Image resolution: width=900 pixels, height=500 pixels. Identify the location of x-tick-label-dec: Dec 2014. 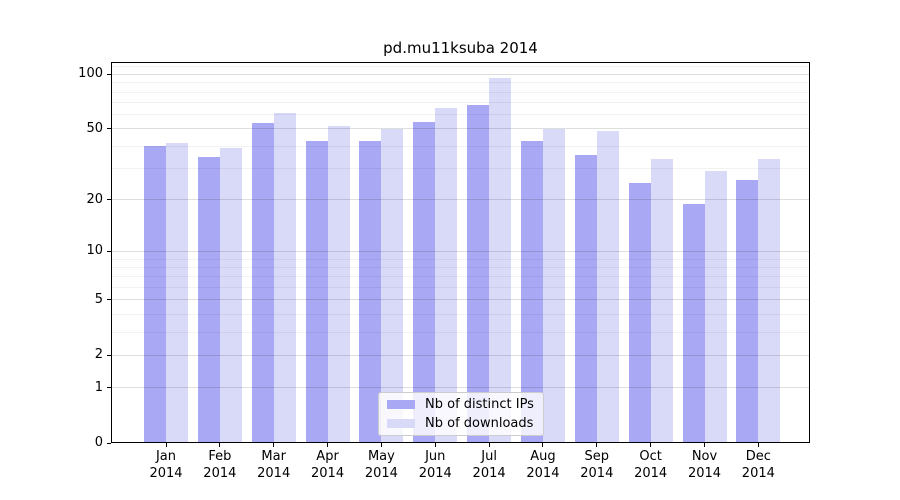
(758, 465).